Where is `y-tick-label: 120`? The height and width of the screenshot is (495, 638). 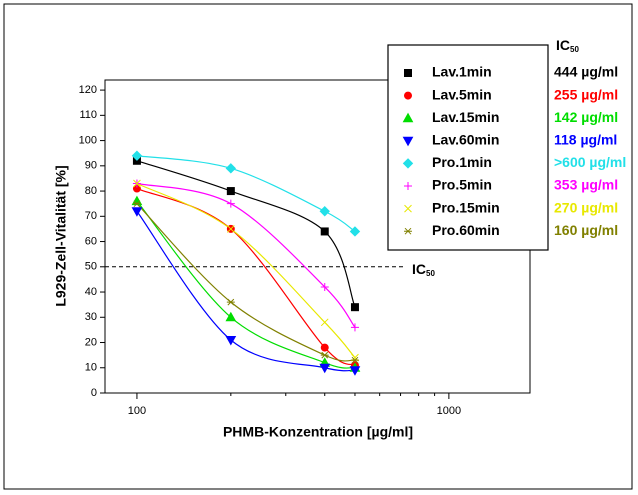 y-tick-label: 120 is located at coordinates (88, 90).